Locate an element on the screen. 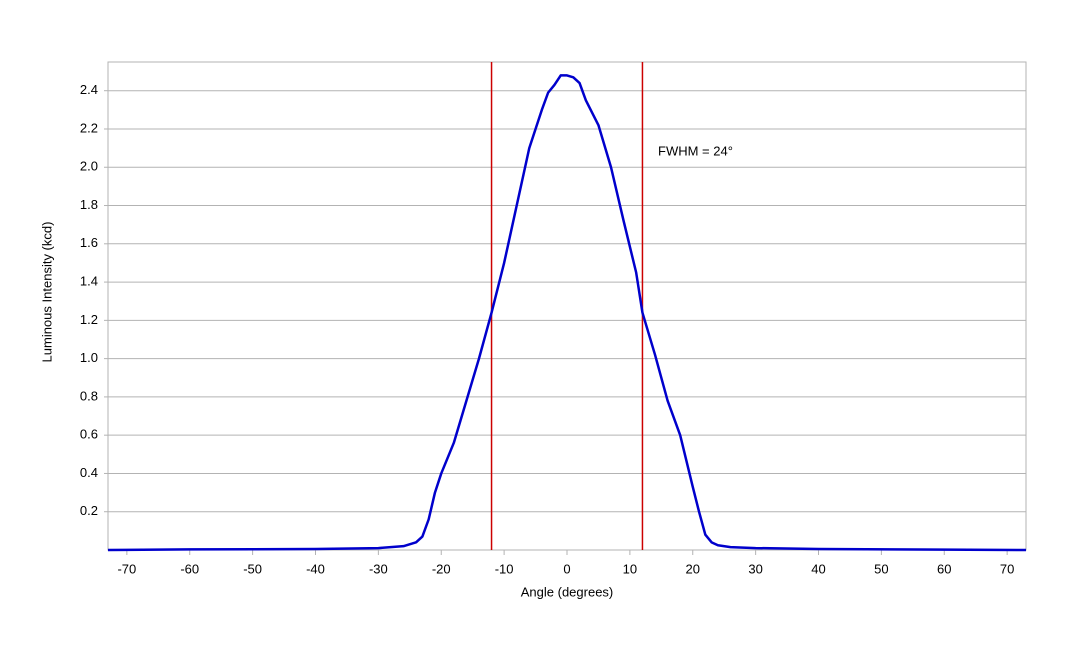  x-tick-label: -50 is located at coordinates (252, 568).